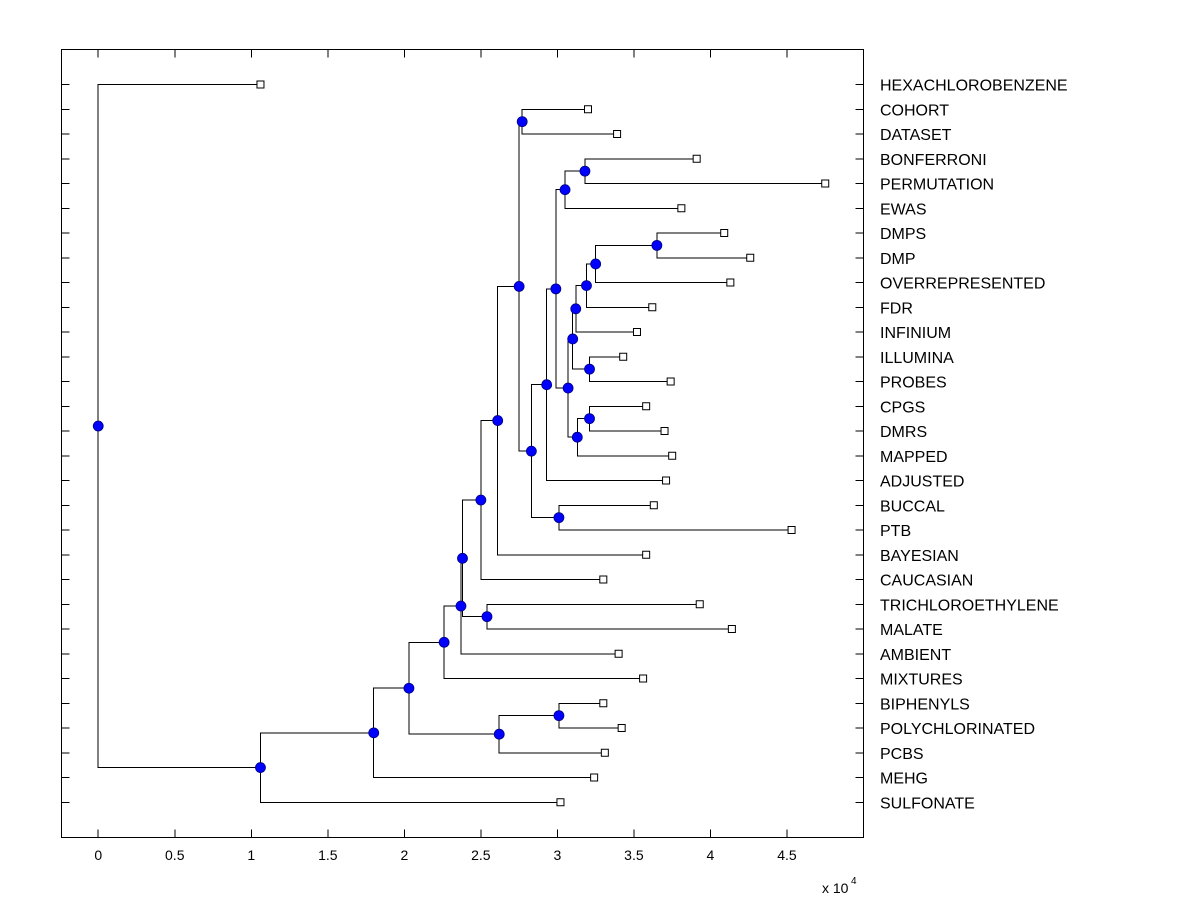 The image size is (1200, 900). What do you see at coordinates (962, 284) in the screenshot?
I see `leaf-label: OVERREPRESENTED` at bounding box center [962, 284].